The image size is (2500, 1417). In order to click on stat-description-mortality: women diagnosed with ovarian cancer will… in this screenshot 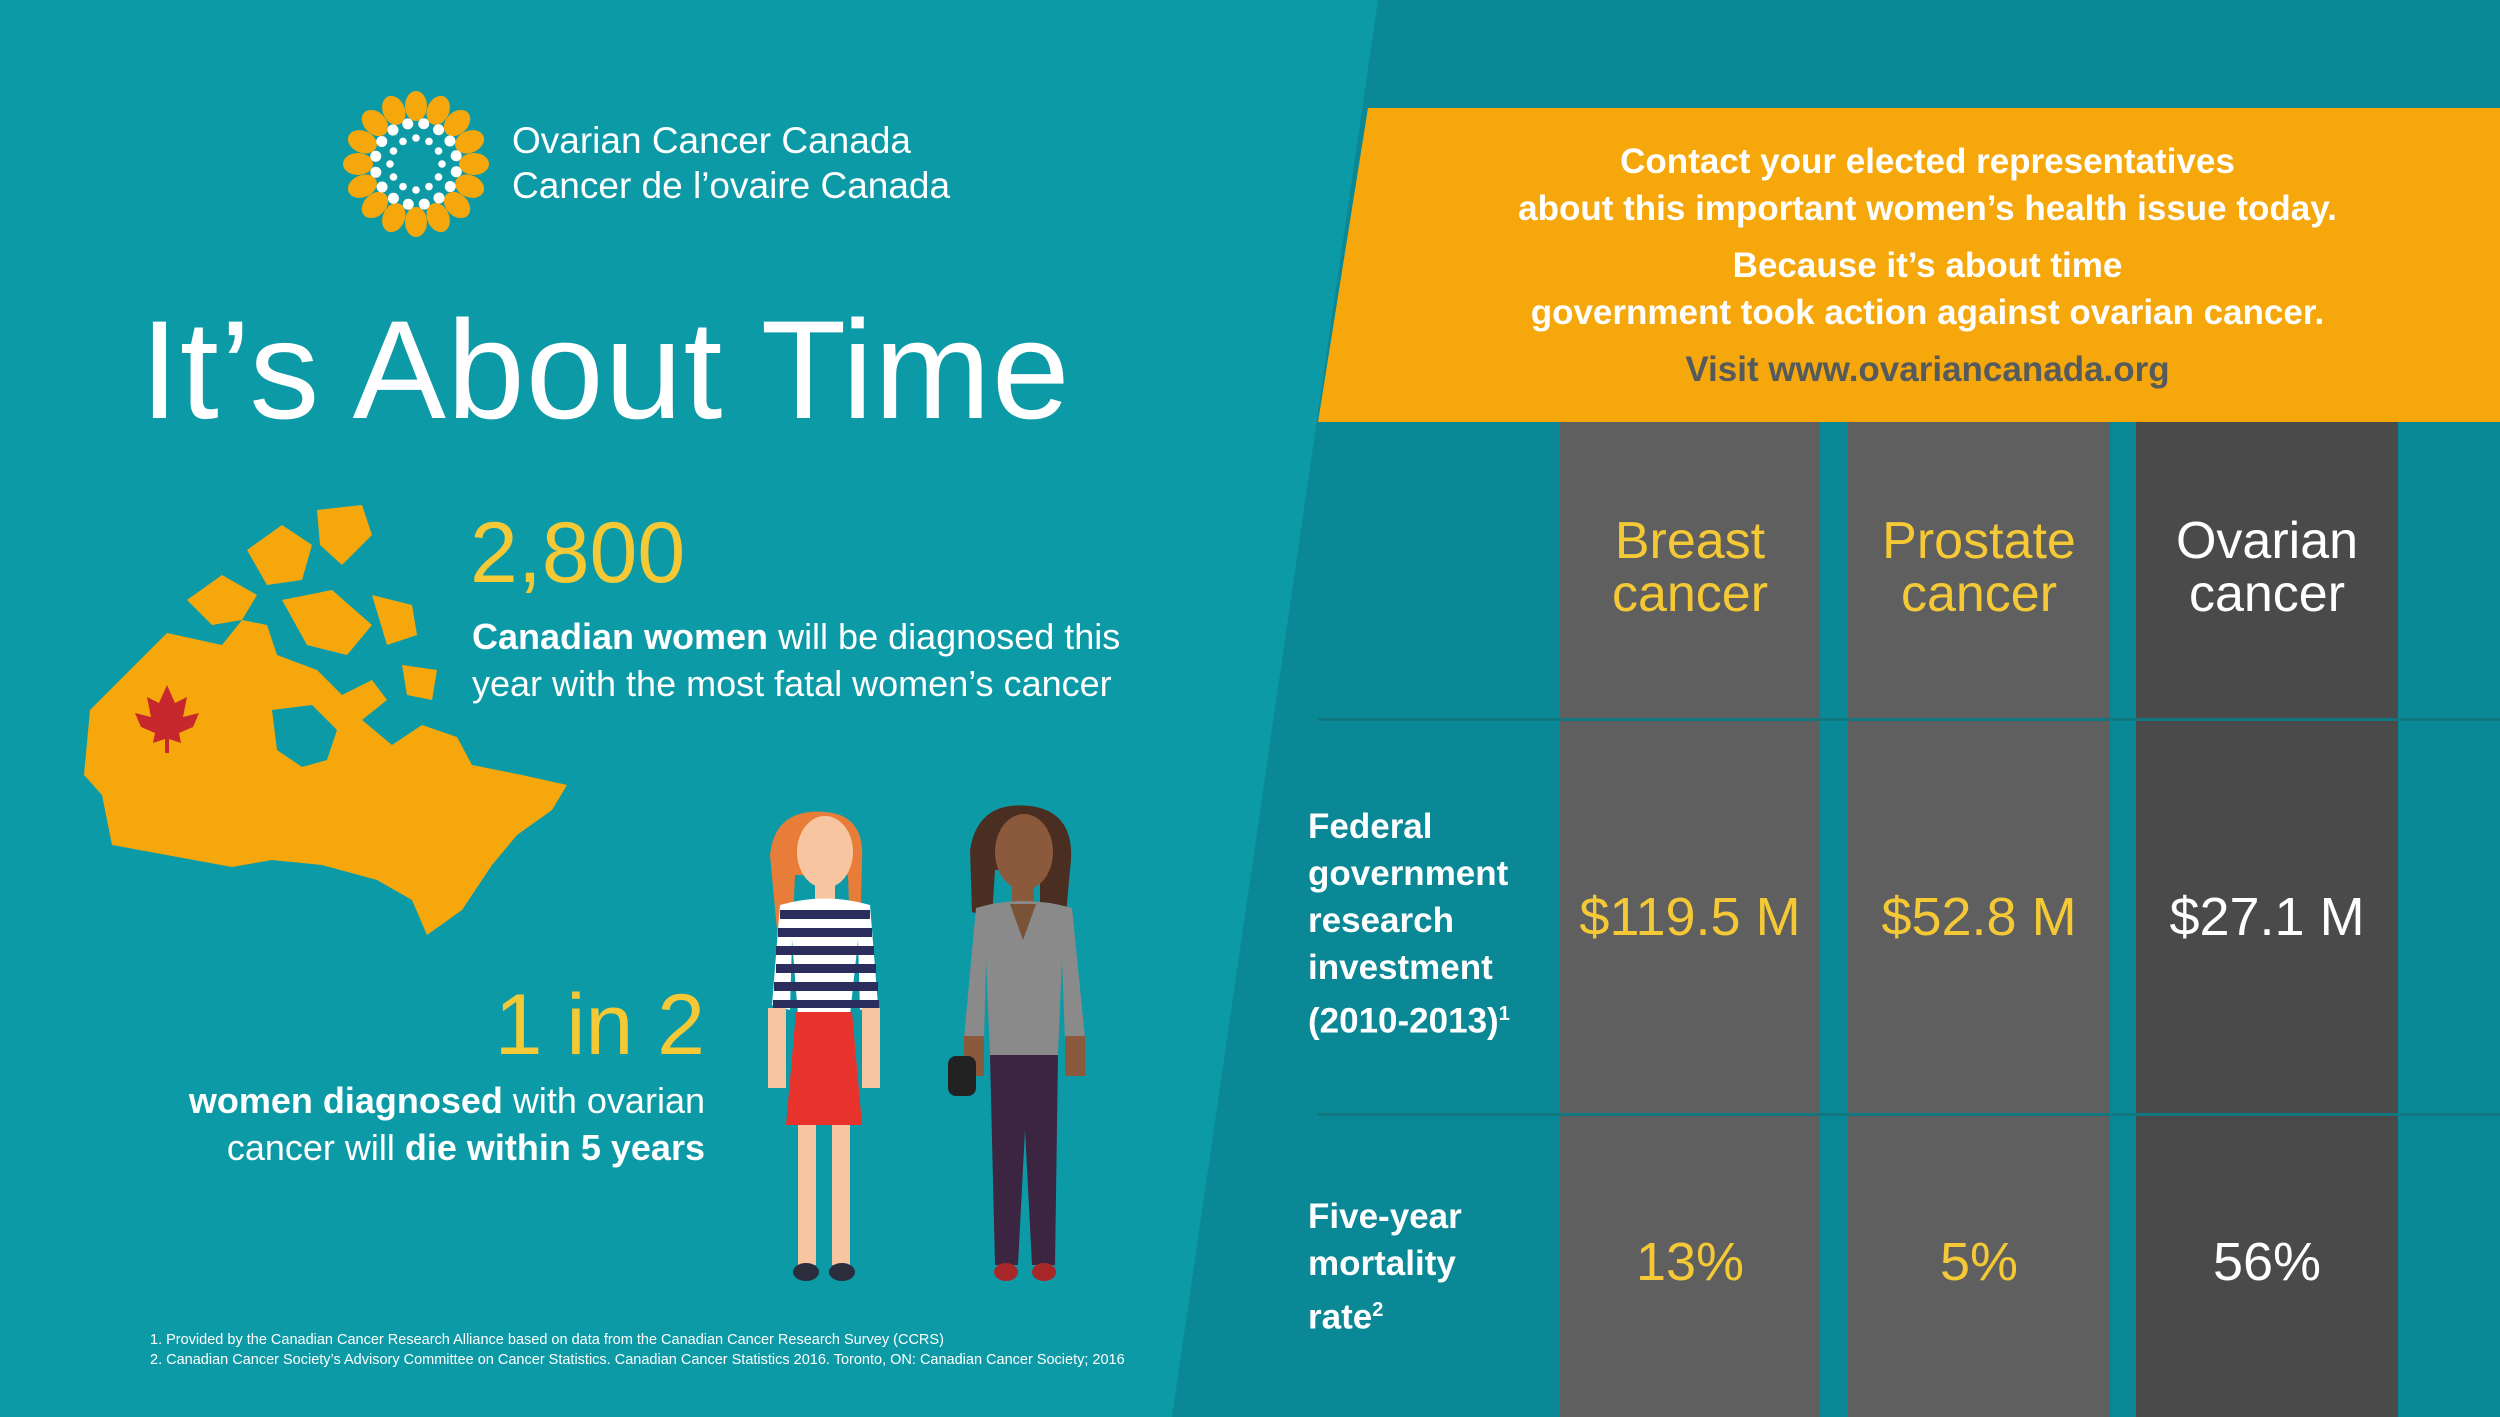, I will do `click(402, 1124)`.